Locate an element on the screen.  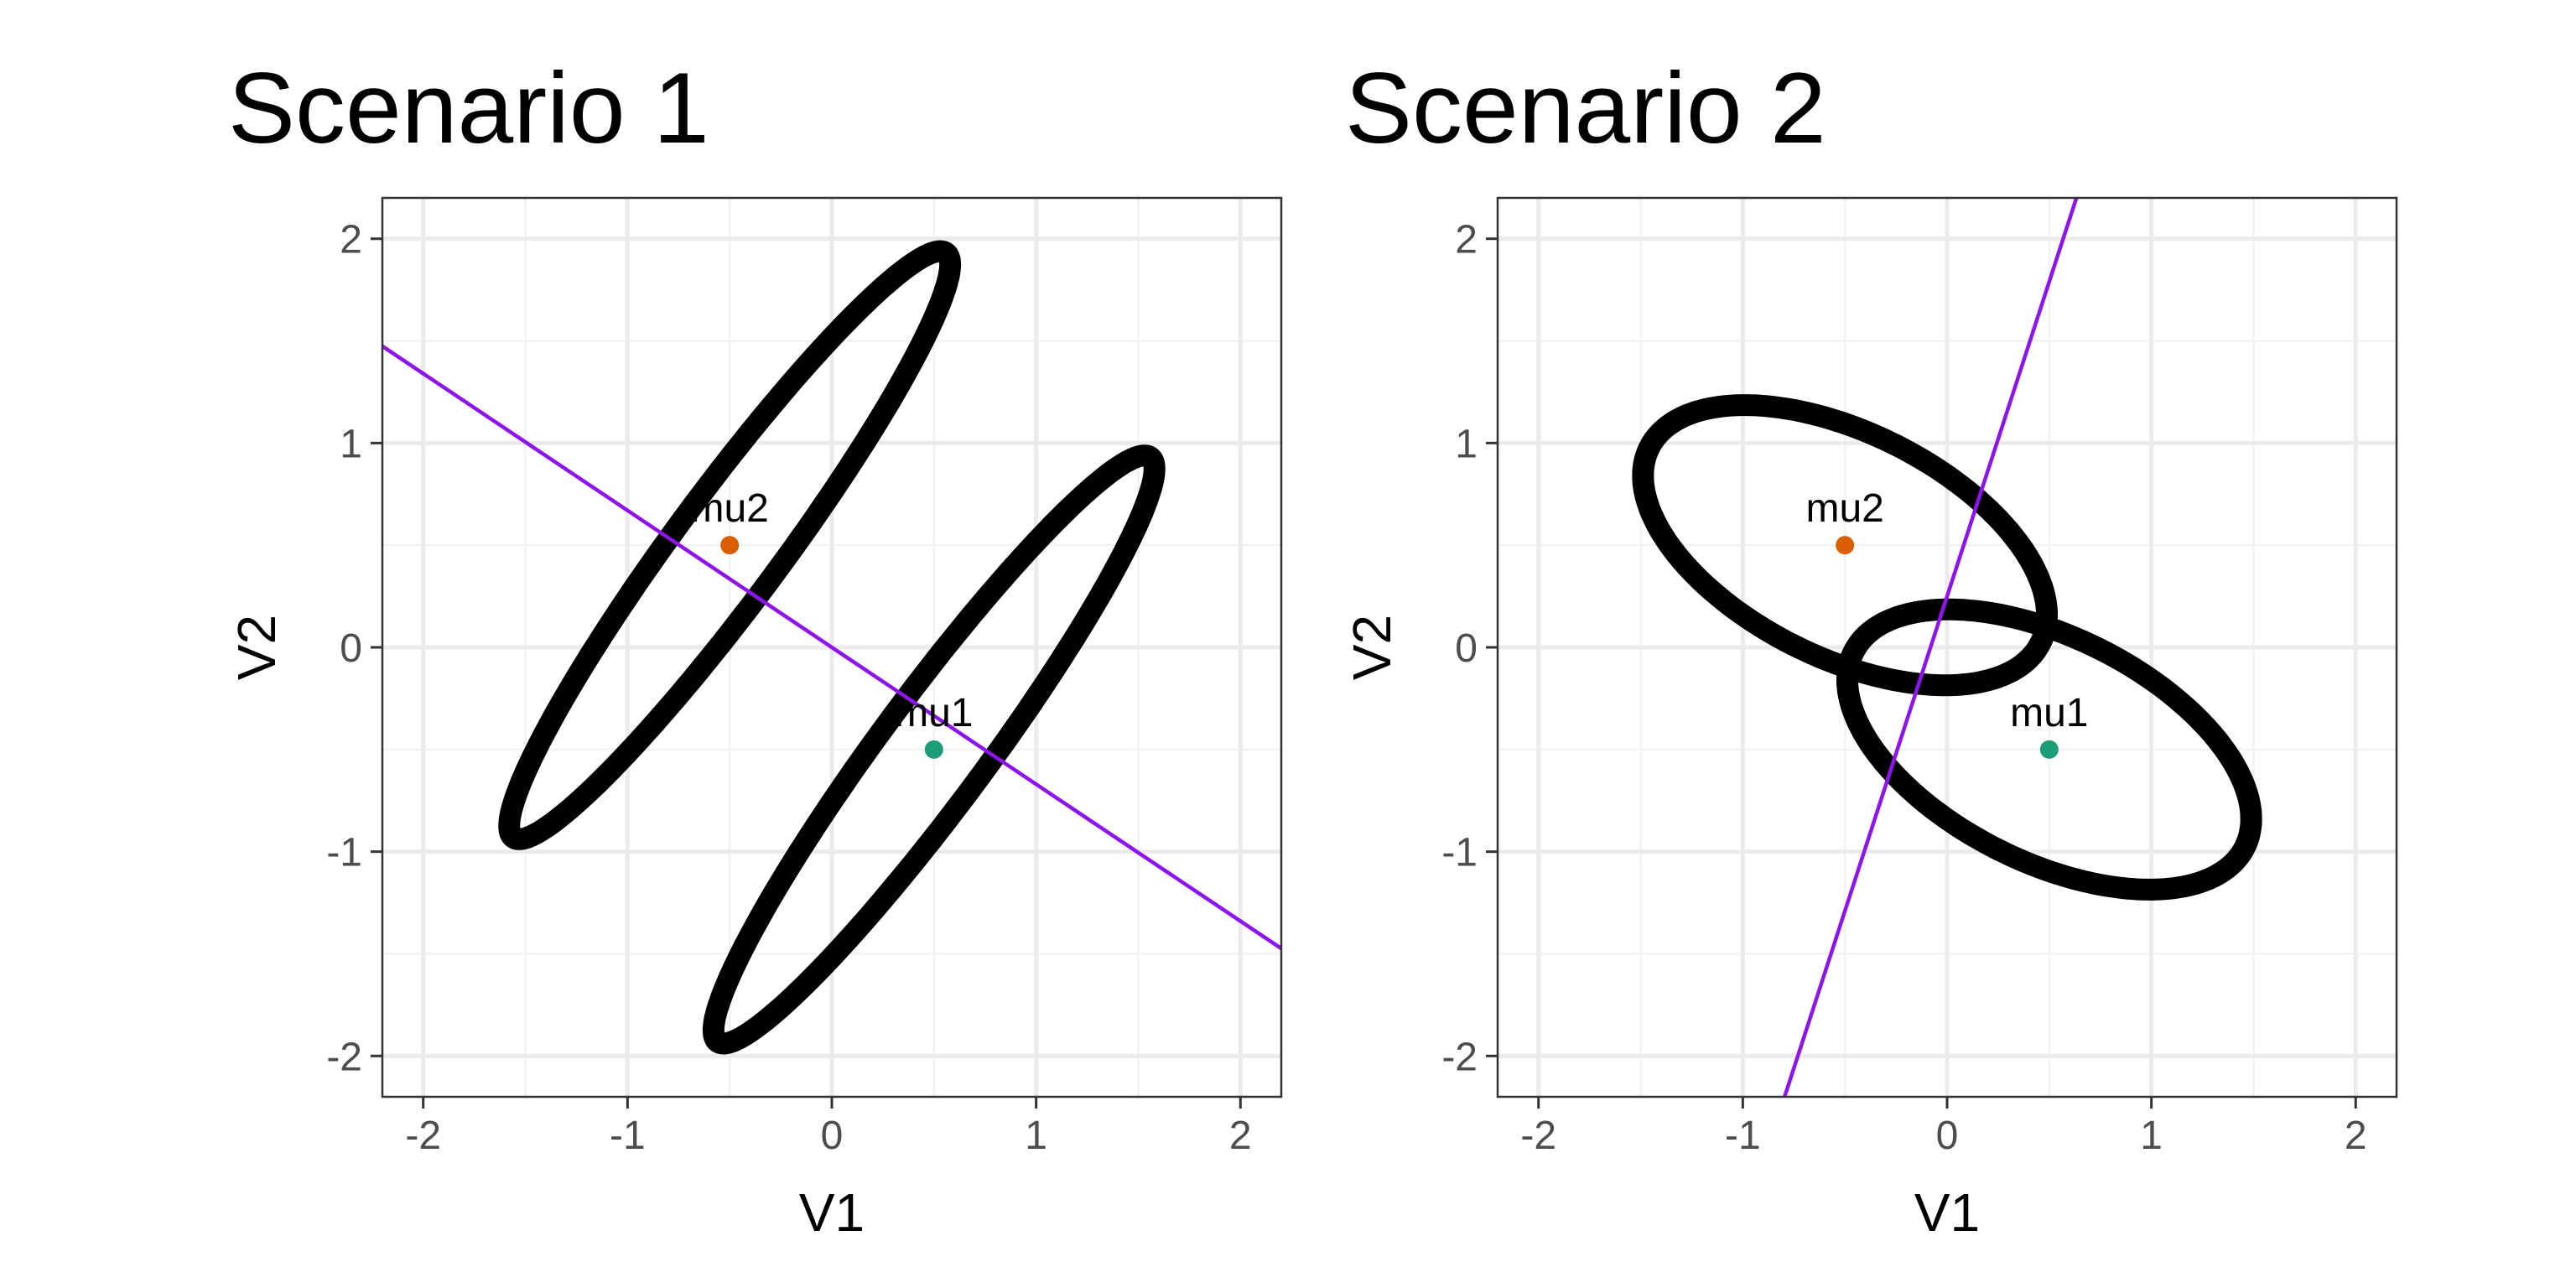
chart-title: Scenario 1 is located at coordinates (468, 108).